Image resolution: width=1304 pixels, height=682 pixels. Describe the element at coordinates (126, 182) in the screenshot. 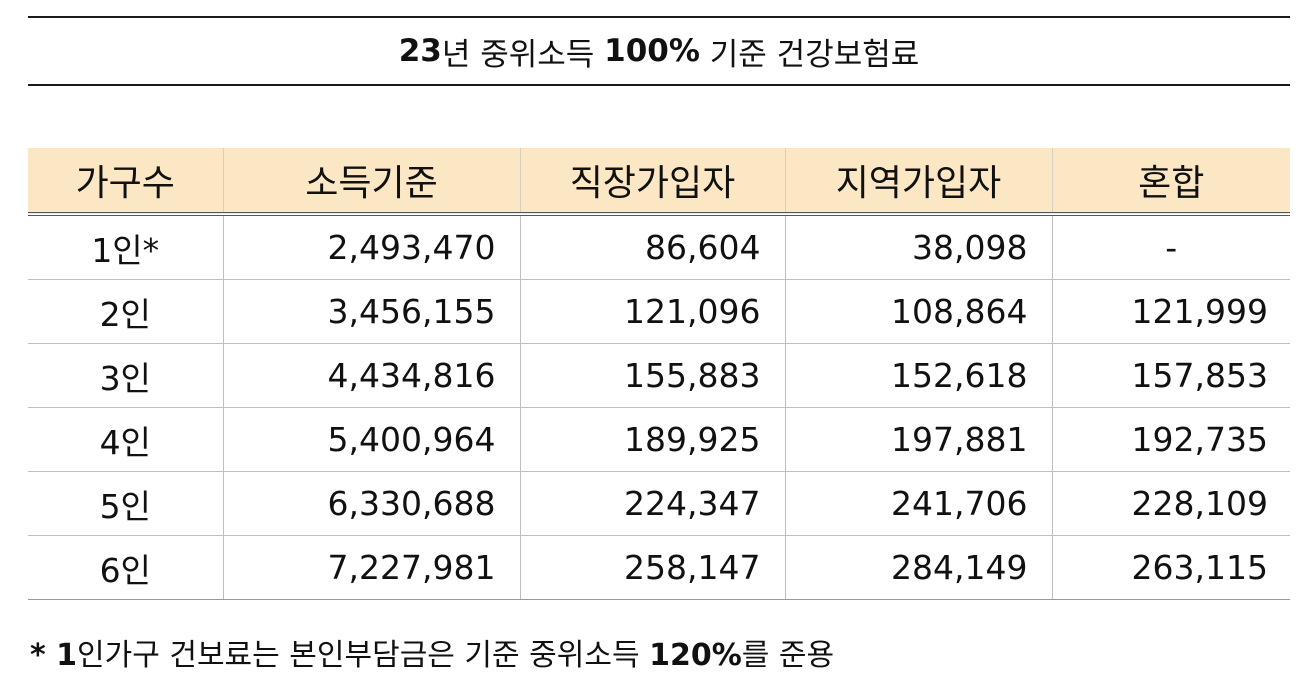

I see `header-household: 가구수` at that location.